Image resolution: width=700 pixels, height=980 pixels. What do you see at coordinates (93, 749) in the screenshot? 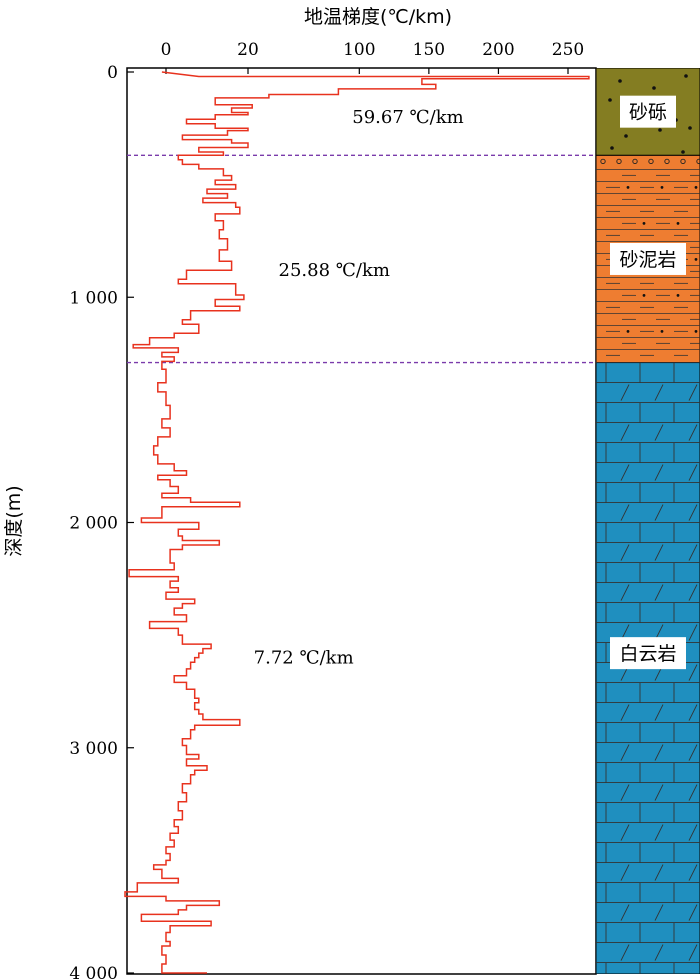
I see `y-tick-label: 3 000` at bounding box center [93, 749].